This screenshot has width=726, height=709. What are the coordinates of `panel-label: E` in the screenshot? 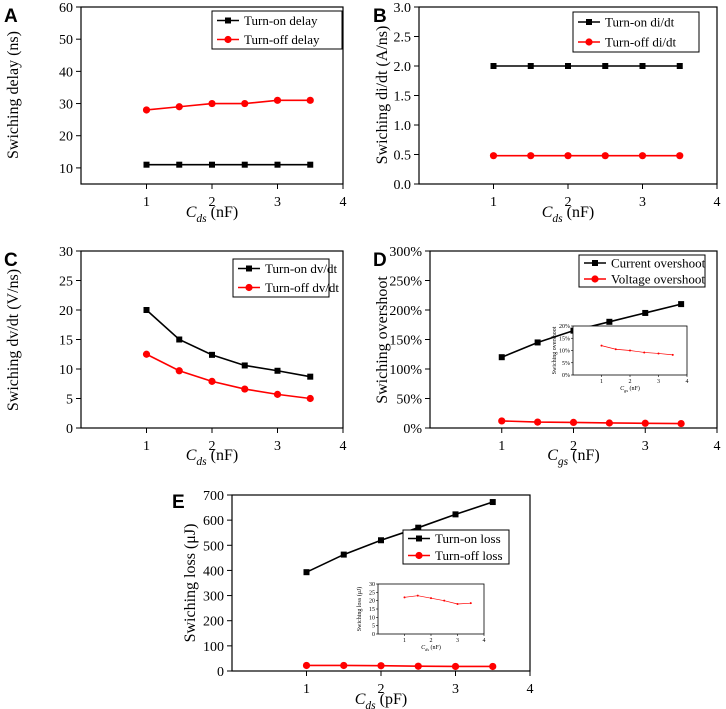 It's located at (178, 502).